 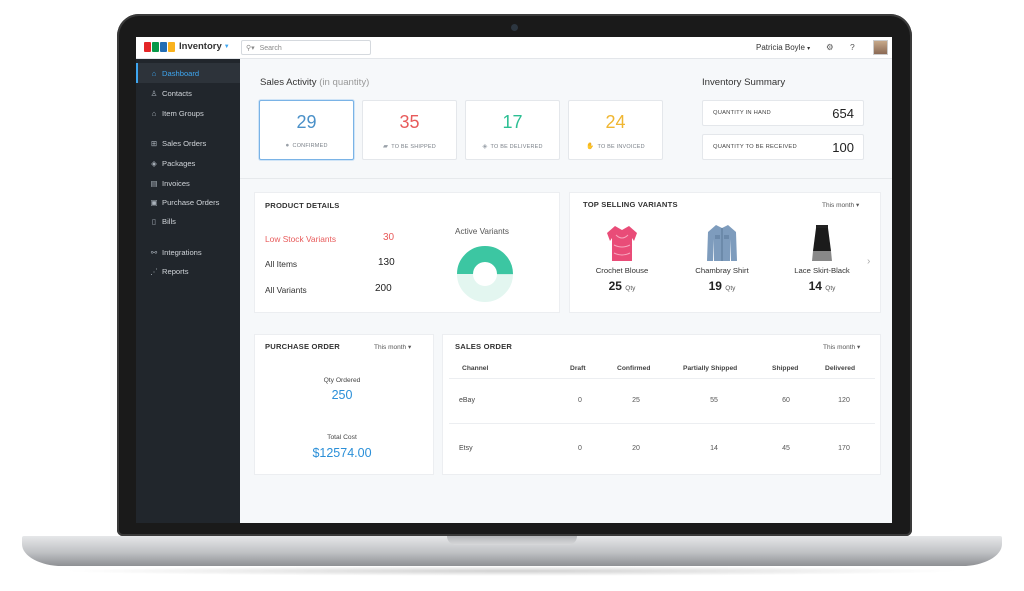 I want to click on variant-qty: 14 Qty, so click(x=822, y=286).